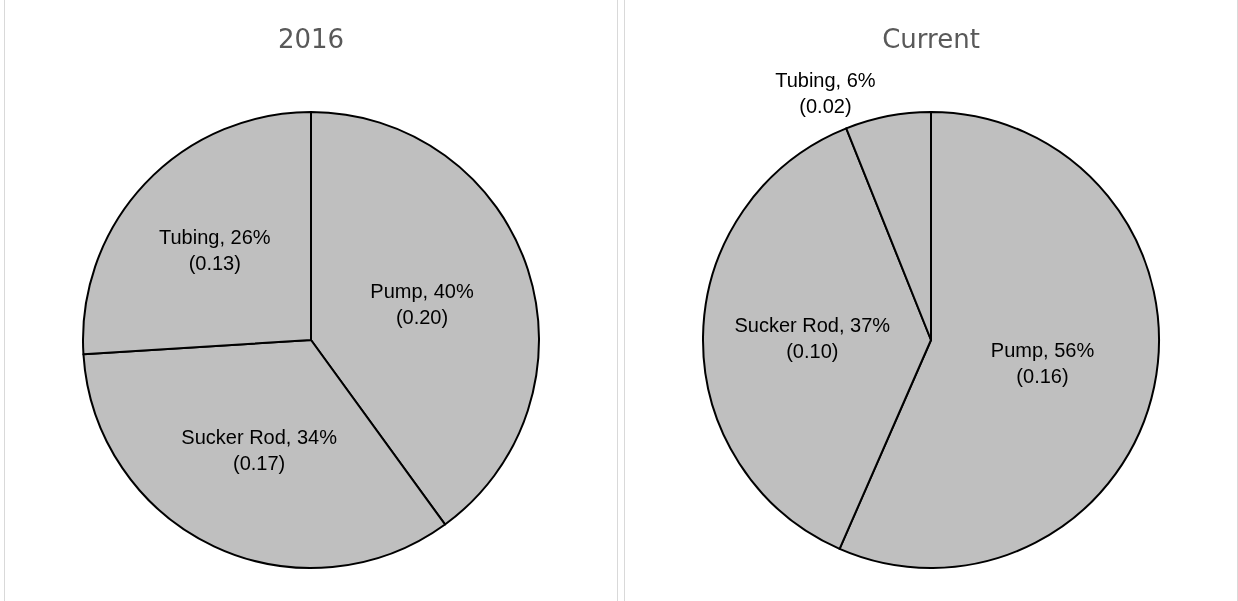 The width and height of the screenshot is (1238, 601). I want to click on slice-label: Tubing, 26% (0.13), so click(214, 249).